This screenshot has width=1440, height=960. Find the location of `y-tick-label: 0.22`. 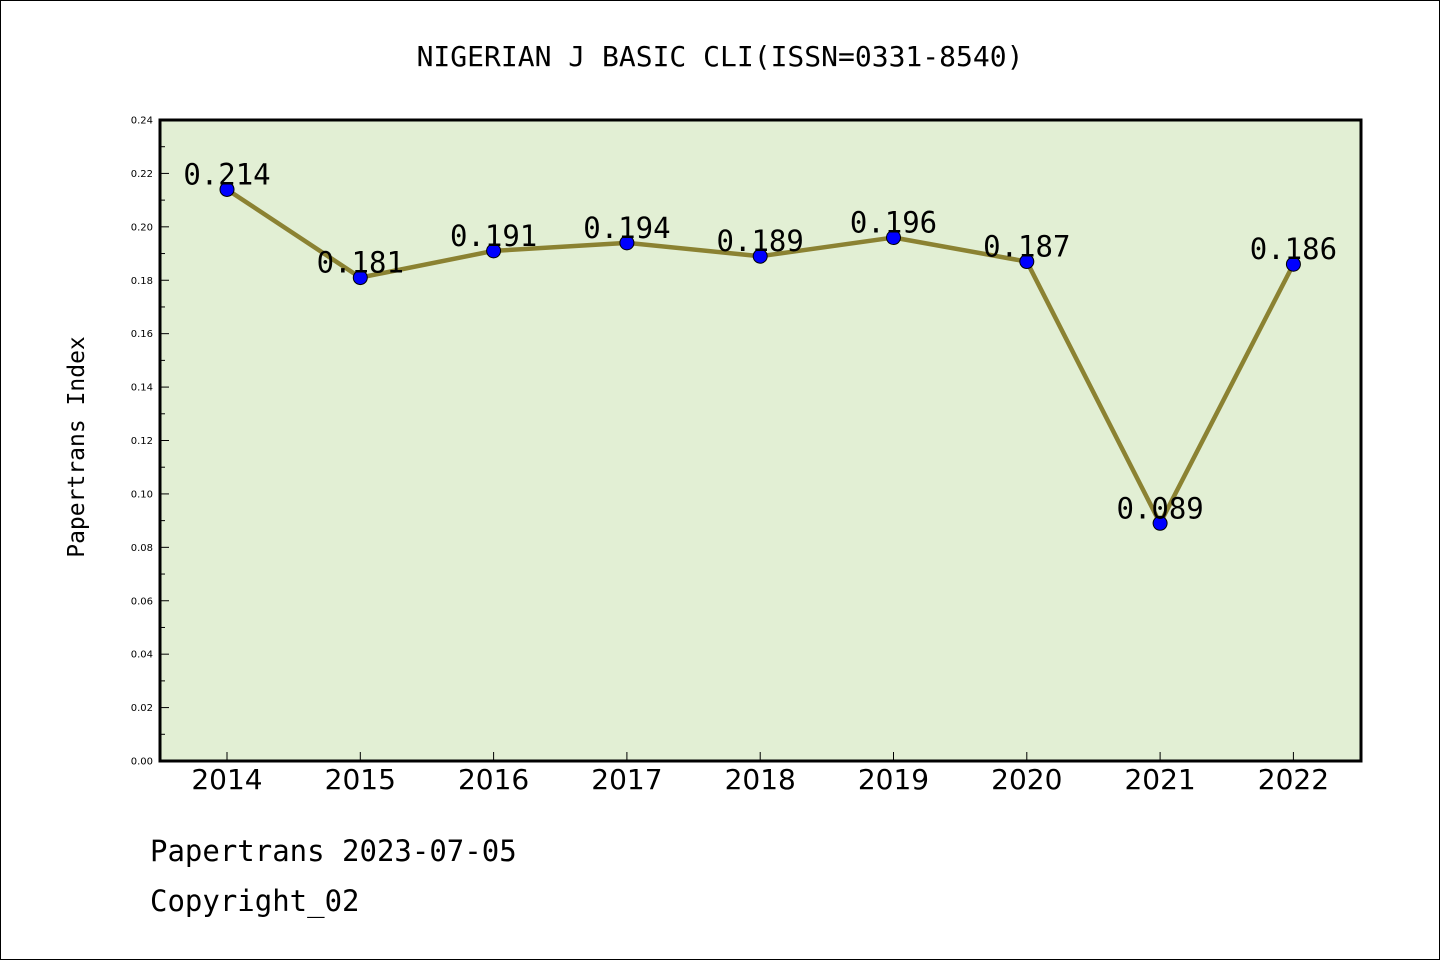

y-tick-label: 0.22 is located at coordinates (142, 174).